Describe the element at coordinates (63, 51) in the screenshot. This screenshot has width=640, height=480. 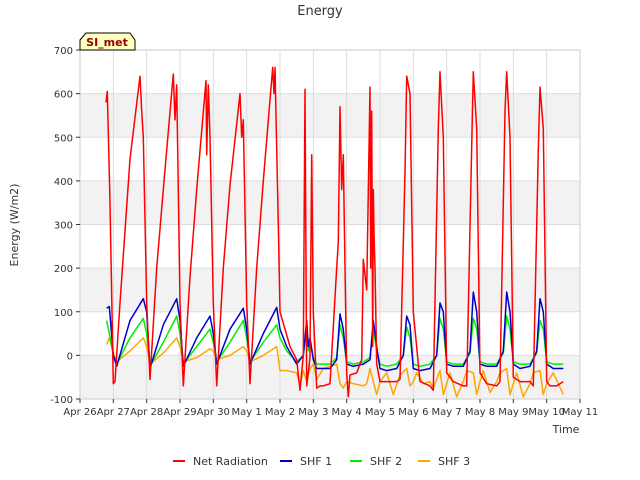
I see `y-tick-label: 700` at that location.